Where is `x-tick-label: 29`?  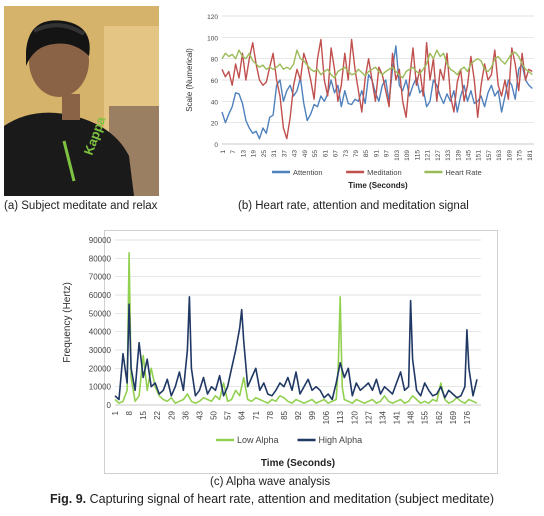
x-tick-label: 29 is located at coordinates (171, 414).